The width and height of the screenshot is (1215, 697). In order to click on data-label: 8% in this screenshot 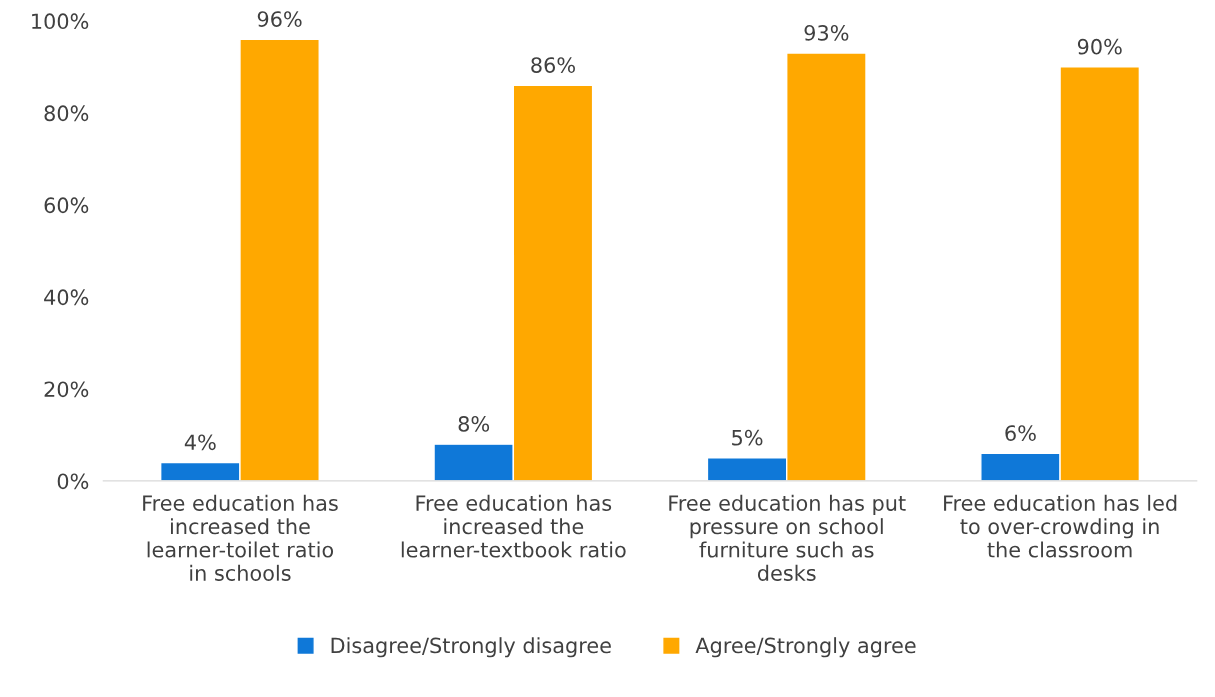, I will do `click(474, 424)`.